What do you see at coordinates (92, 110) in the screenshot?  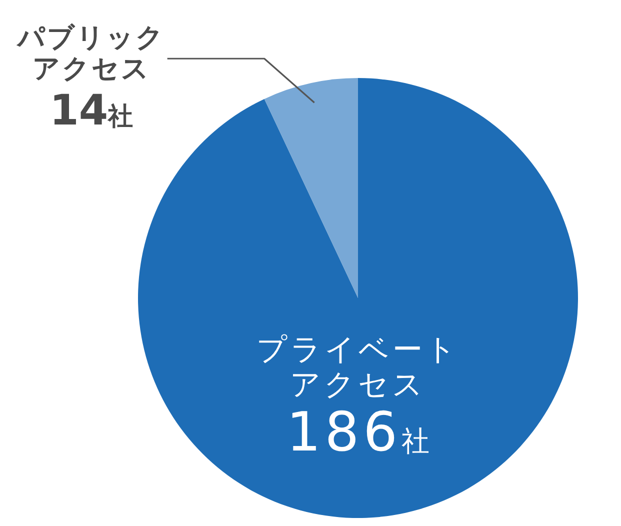 I see `data-label: 14社` at bounding box center [92, 110].